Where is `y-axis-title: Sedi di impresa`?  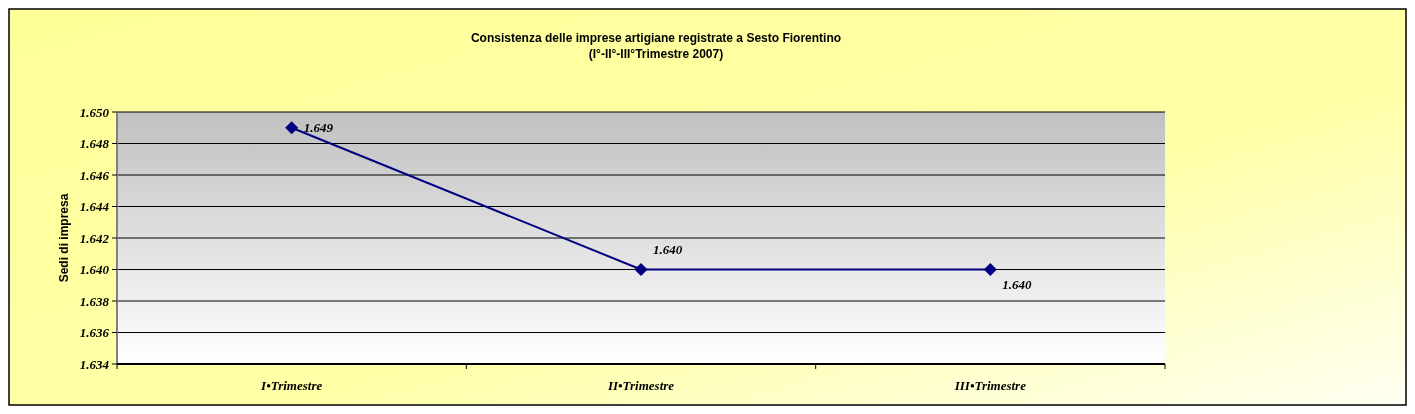
y-axis-title: Sedi di impresa is located at coordinates (64, 238).